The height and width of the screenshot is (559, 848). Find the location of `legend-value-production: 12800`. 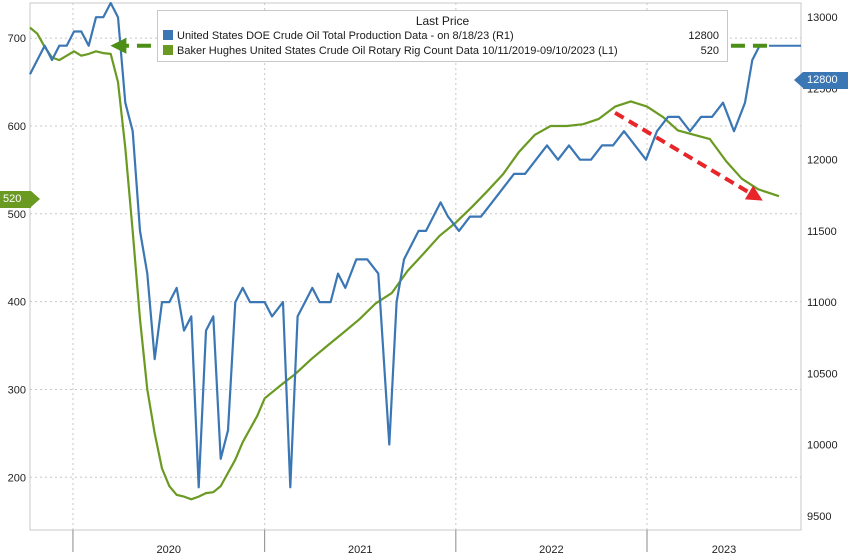

legend-value-production: 12800 is located at coordinates (703, 36).